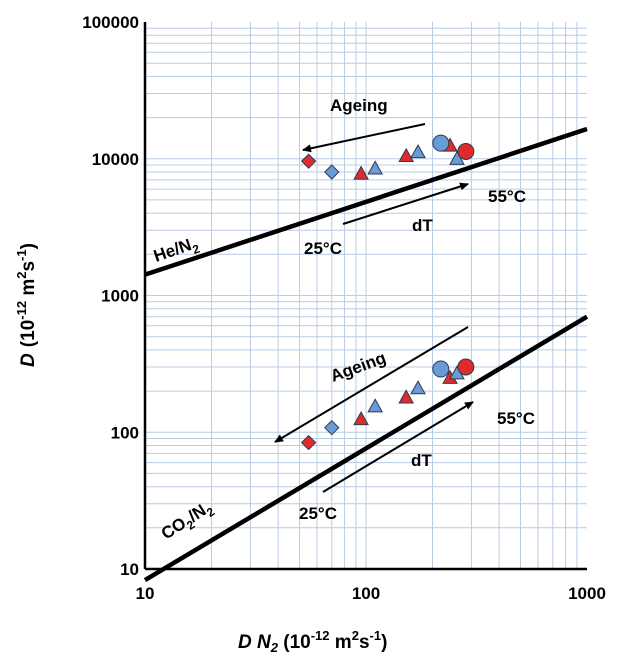 Image resolution: width=617 pixels, height=654 pixels. What do you see at coordinates (387, 292) in the screenshot?
I see `data-points` at bounding box center [387, 292].